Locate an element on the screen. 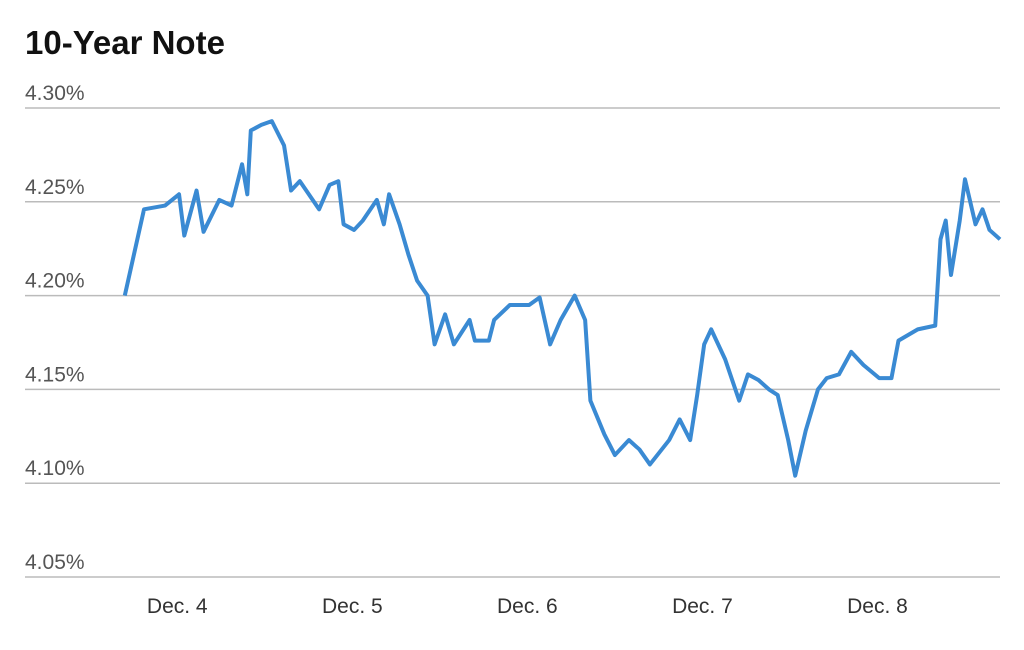  x-tick-label: Dec. 6 is located at coordinates (527, 606).